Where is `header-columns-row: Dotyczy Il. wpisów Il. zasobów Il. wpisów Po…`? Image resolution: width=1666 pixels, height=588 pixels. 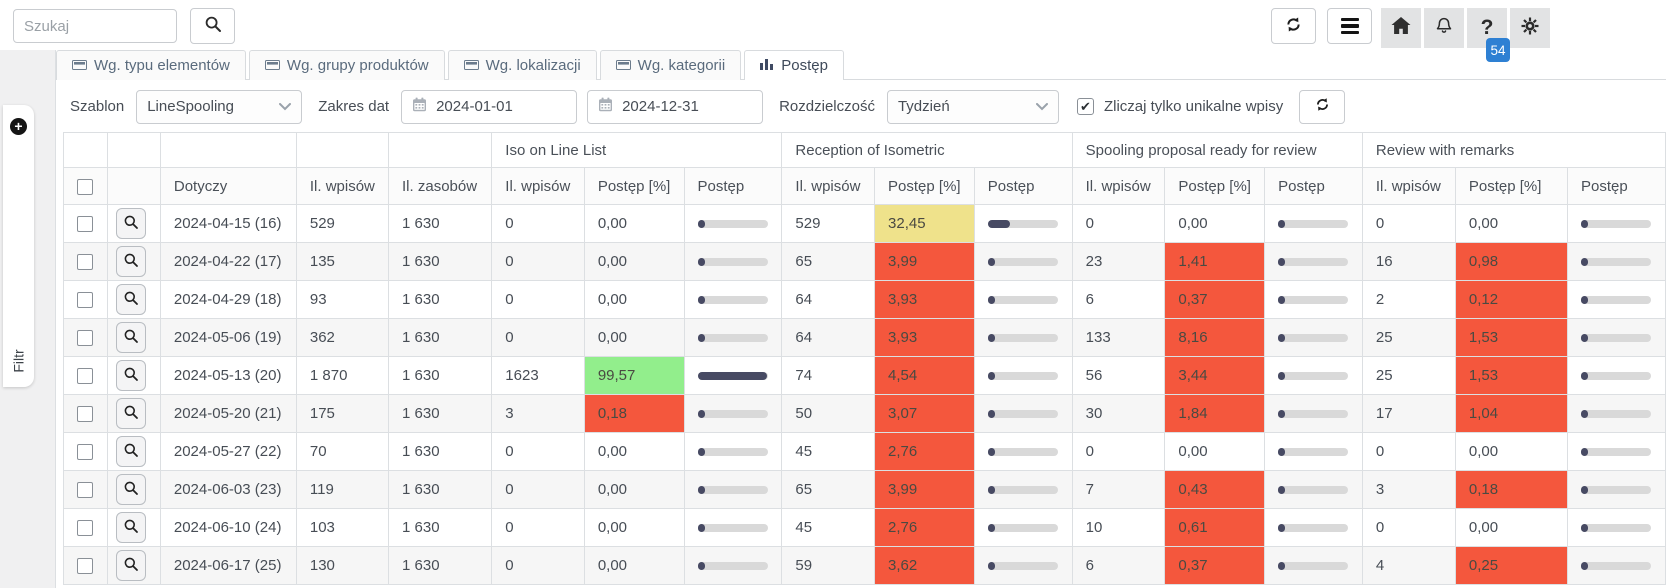 header-columns-row: Dotyczy Il. wpisów Il. zasobów Il. wpisów Po… is located at coordinates (864, 186).